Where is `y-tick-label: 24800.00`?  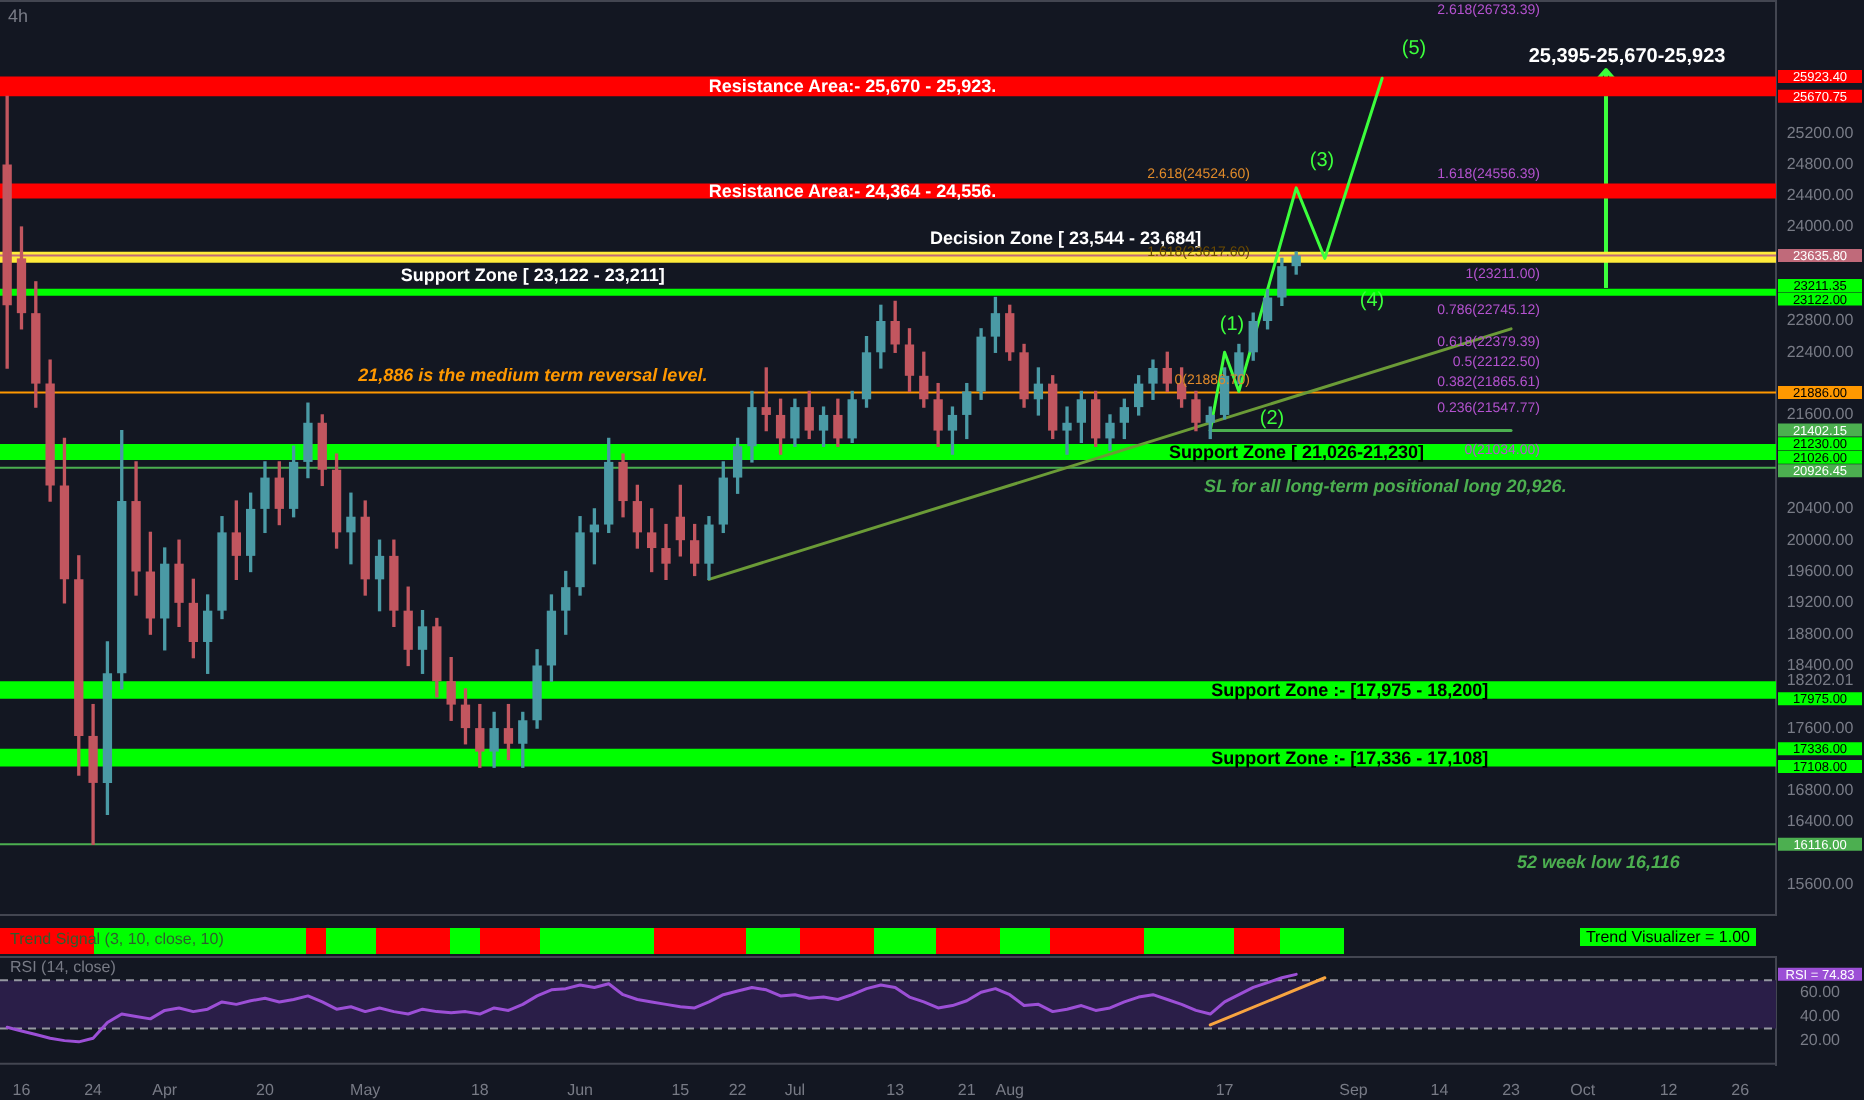
y-tick-label: 24800.00 is located at coordinates (1820, 163).